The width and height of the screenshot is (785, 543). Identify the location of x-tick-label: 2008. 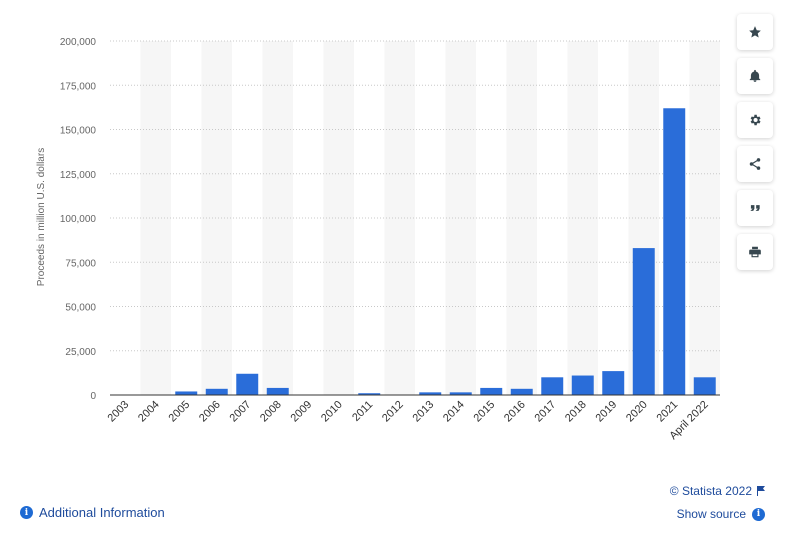
(271, 412).